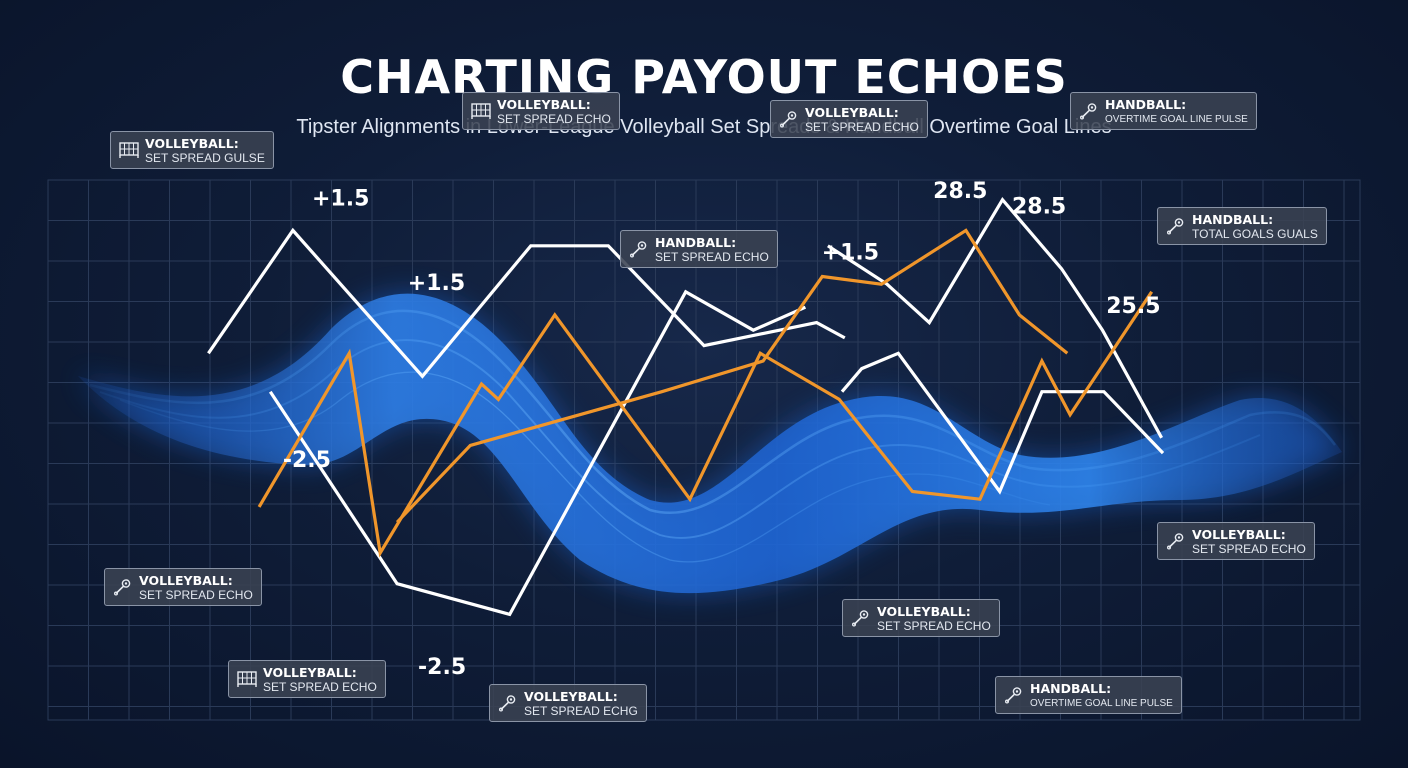 The width and height of the screenshot is (1408, 768). What do you see at coordinates (1255, 234) in the screenshot?
I see `annotation-text: TOTAL GOALS GUALS` at bounding box center [1255, 234].